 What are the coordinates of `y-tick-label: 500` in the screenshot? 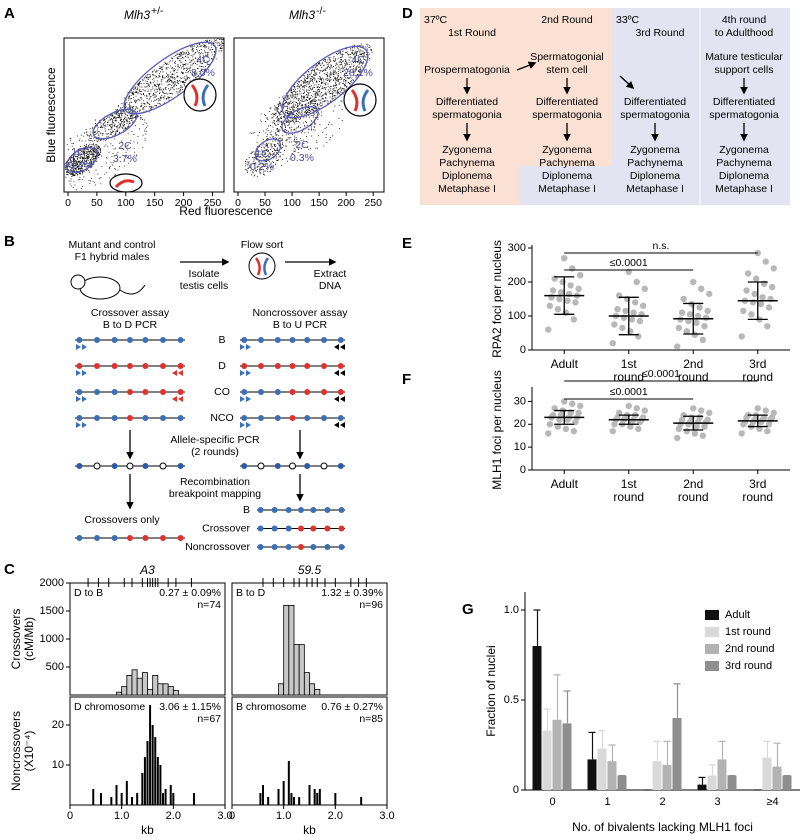 It's located at (55, 667).